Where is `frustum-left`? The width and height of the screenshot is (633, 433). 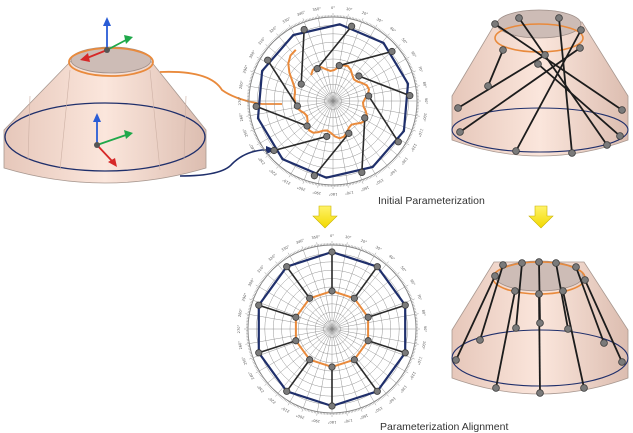
frustum-left is located at coordinates (105, 100).